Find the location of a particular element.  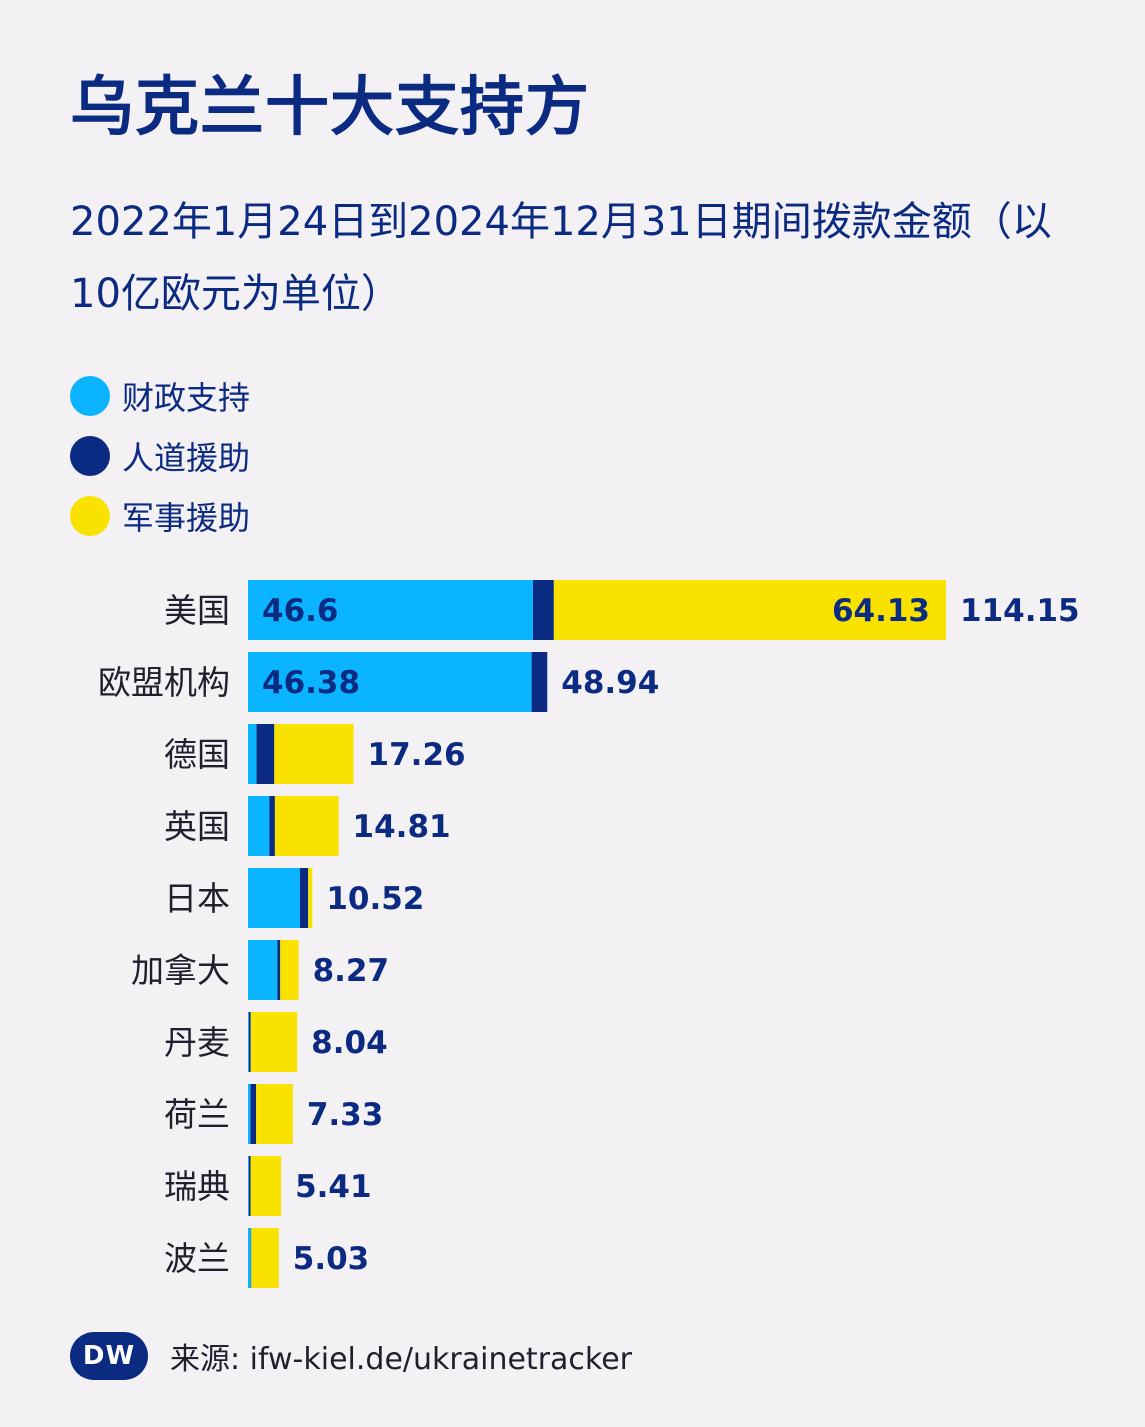

legend-label-military: 军事援助 is located at coordinates (186, 518).